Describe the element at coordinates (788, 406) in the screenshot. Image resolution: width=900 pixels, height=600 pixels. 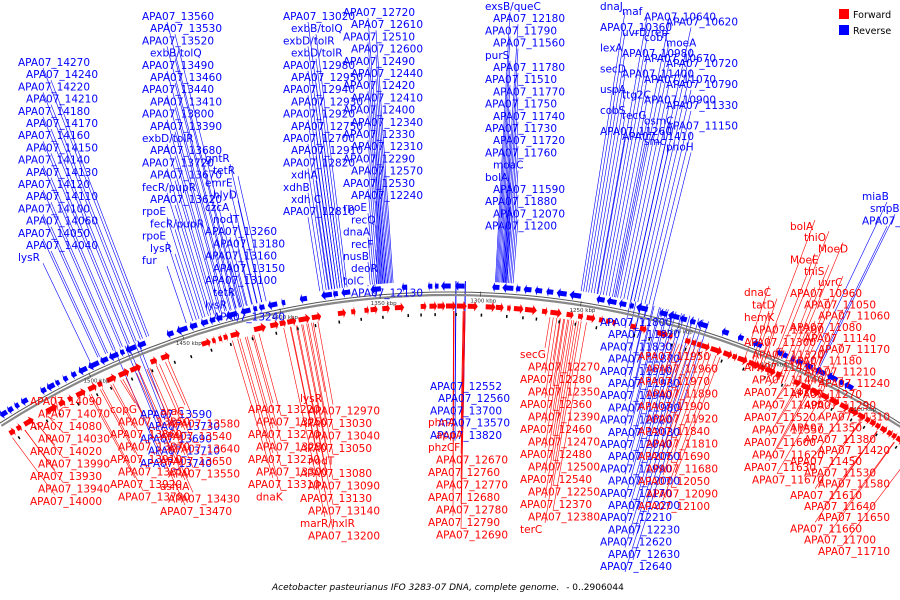
I see `gene-label: APA07_11490` at that location.